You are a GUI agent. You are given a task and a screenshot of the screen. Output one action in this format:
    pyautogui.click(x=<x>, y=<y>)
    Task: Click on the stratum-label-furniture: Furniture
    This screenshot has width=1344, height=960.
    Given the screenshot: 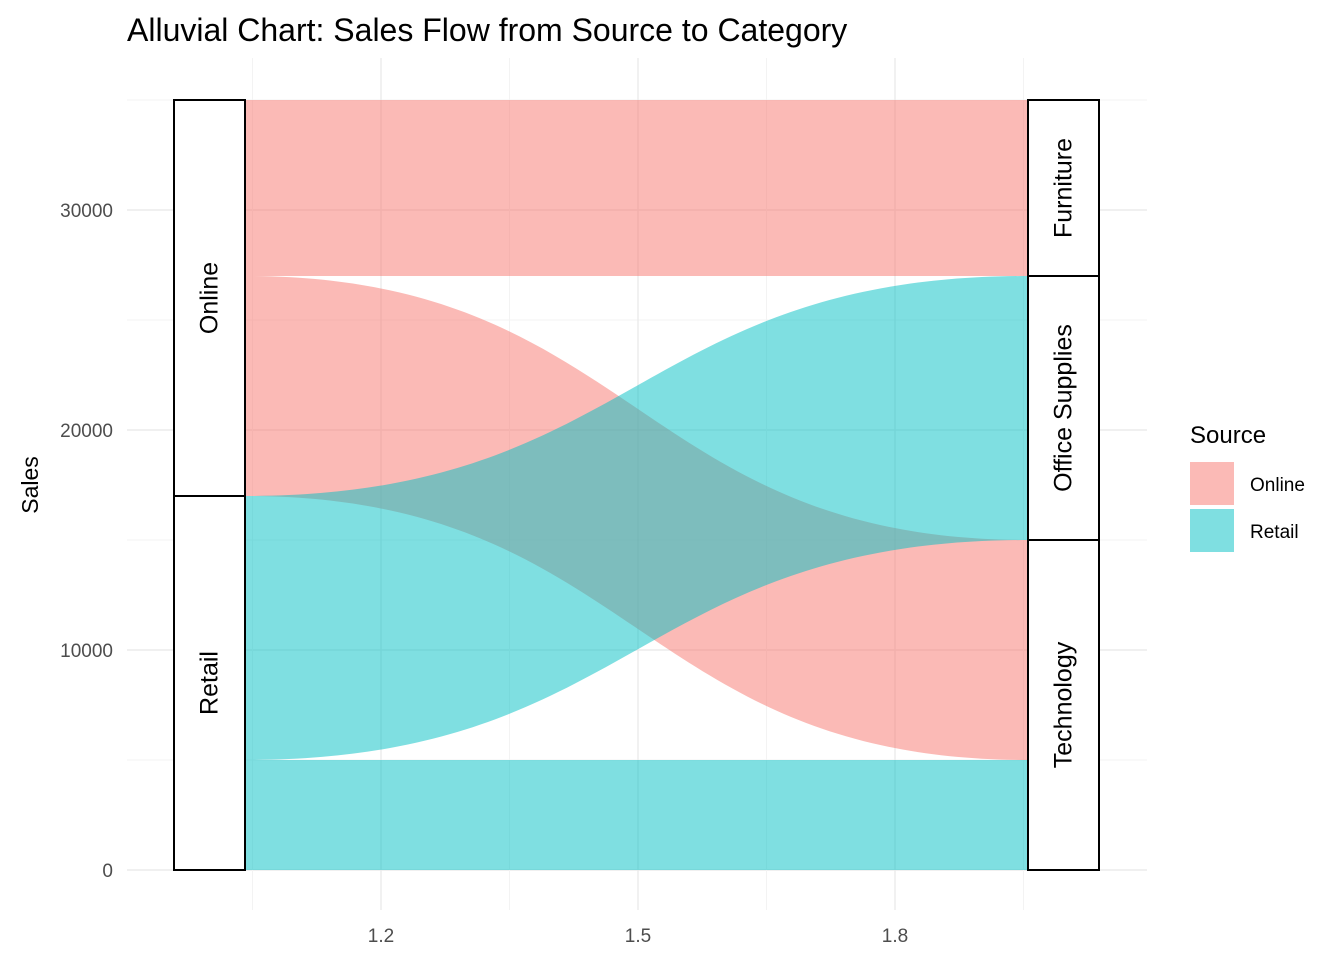 What is the action you would take?
    pyautogui.click(x=1064, y=188)
    